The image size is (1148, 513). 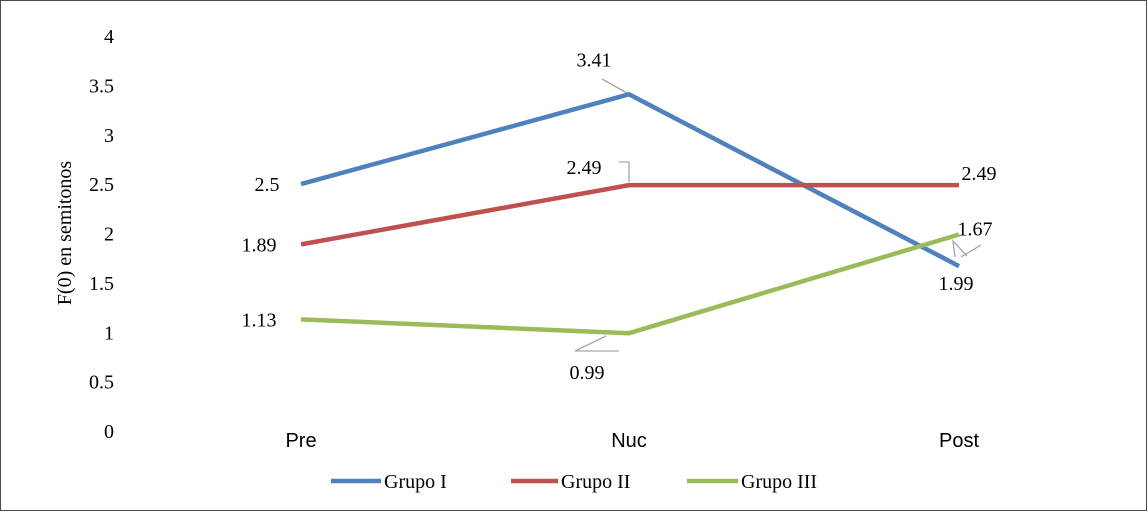 I want to click on y-tick-label: 2, so click(x=109, y=235).